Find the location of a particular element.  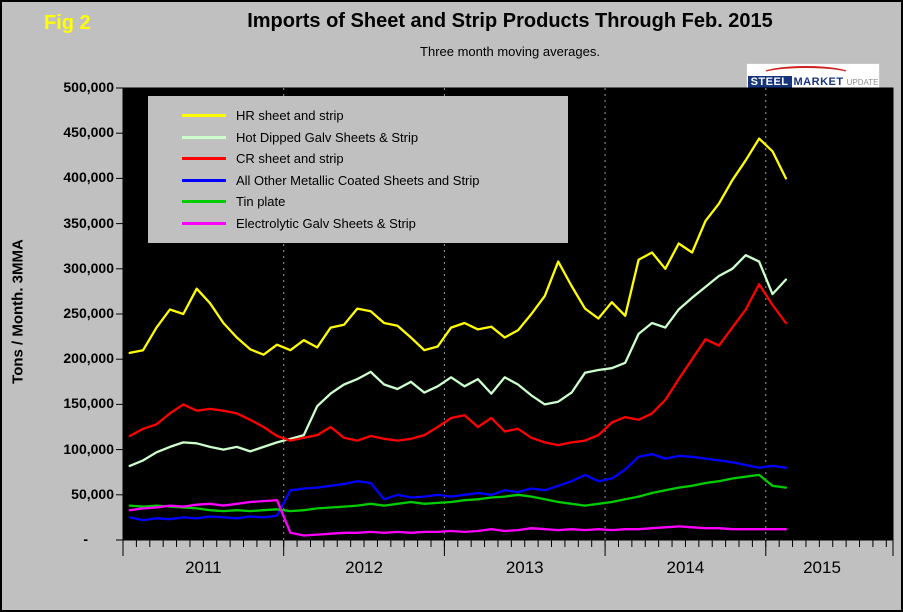

y-tick-label: 200,000 is located at coordinates (88, 358).